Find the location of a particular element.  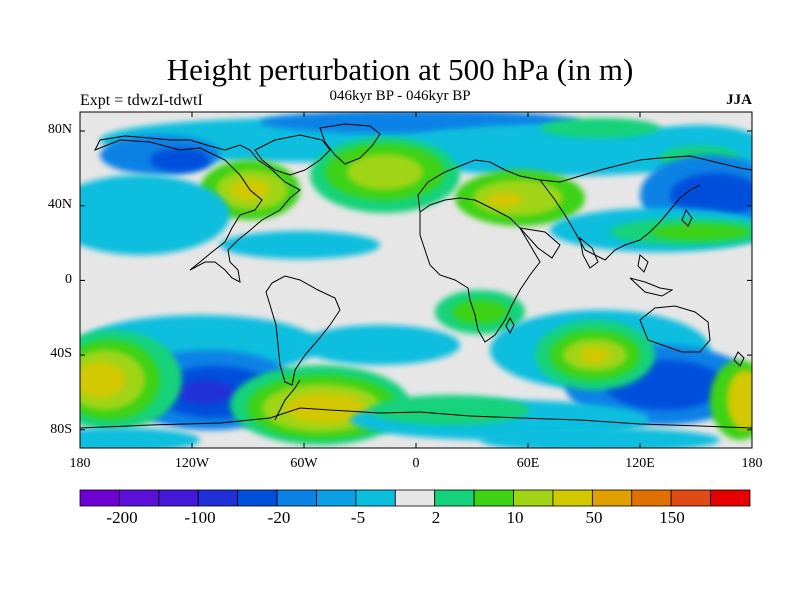

colorbar-label: 10 is located at coordinates (515, 517).